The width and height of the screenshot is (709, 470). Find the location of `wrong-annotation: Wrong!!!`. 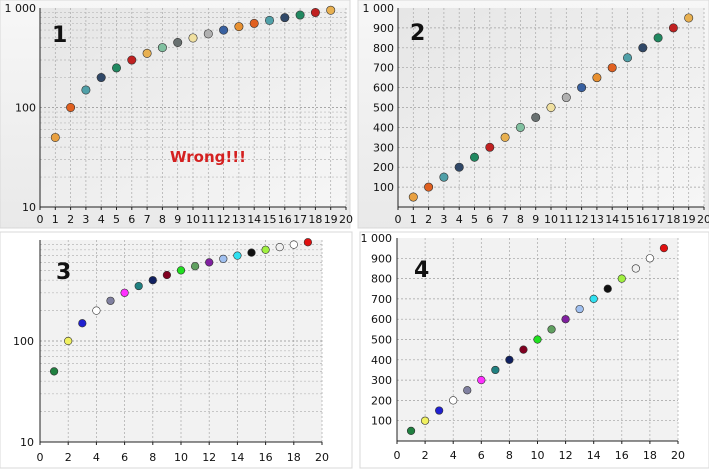

wrong-annotation: Wrong!!! is located at coordinates (208, 157).